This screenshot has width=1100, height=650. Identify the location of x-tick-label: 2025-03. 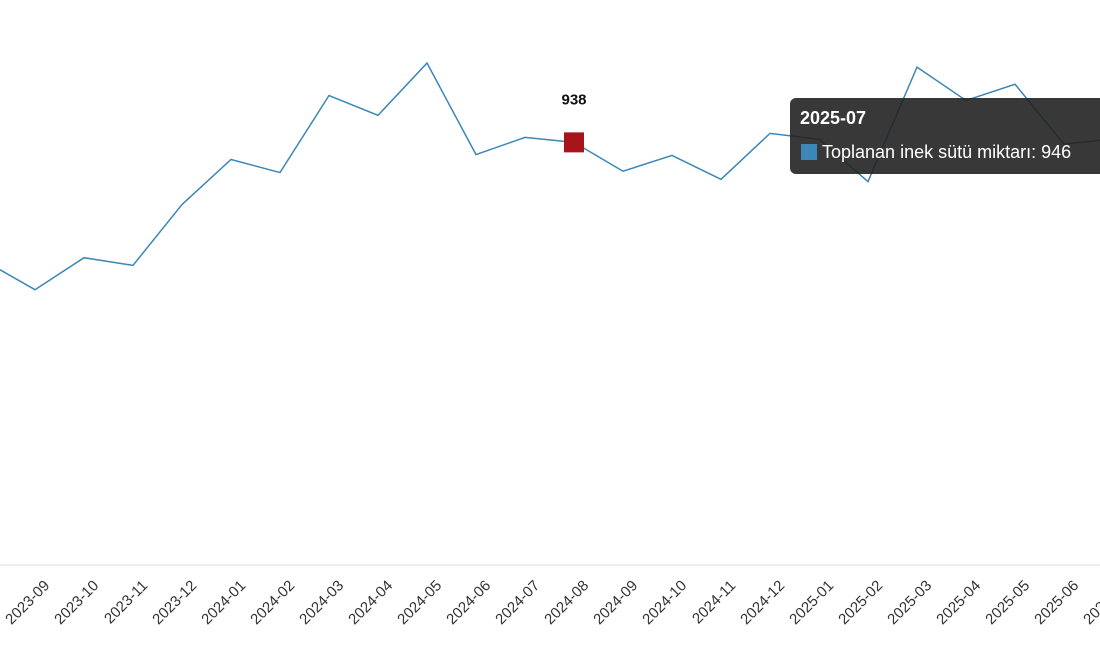
(909, 602).